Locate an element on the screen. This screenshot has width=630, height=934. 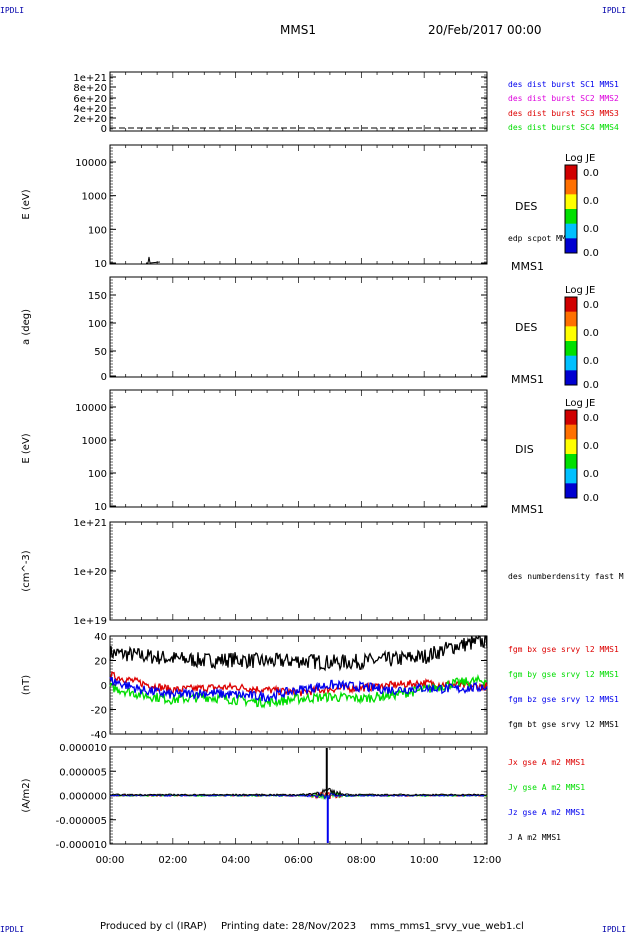
corner-label-top-left: IPDLI is located at coordinates (12, 10).